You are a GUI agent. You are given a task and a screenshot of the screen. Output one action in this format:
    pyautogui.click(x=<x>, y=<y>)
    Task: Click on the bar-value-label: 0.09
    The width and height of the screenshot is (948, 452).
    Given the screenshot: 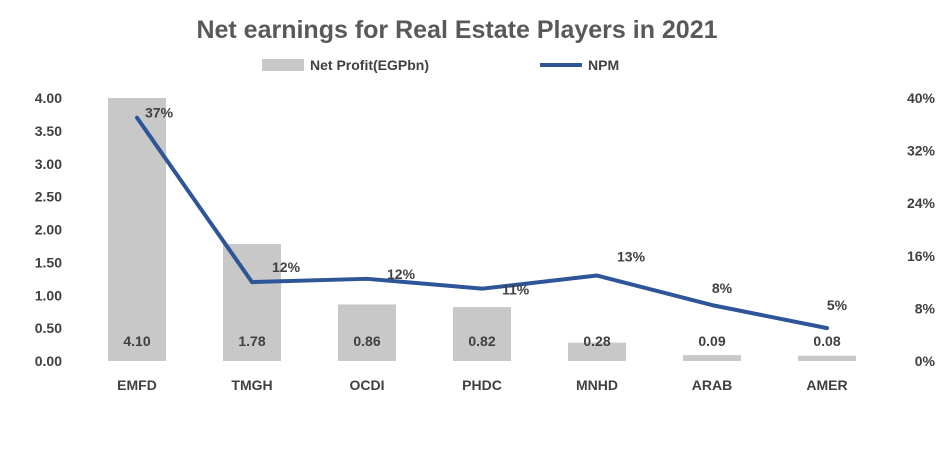 What is the action you would take?
    pyautogui.click(x=711, y=341)
    